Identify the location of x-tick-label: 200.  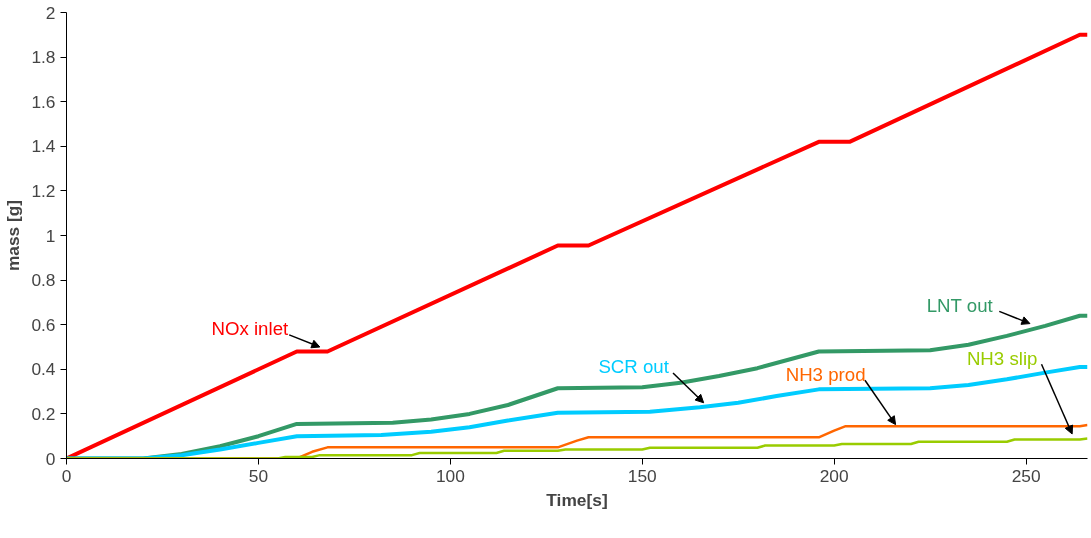
(834, 475).